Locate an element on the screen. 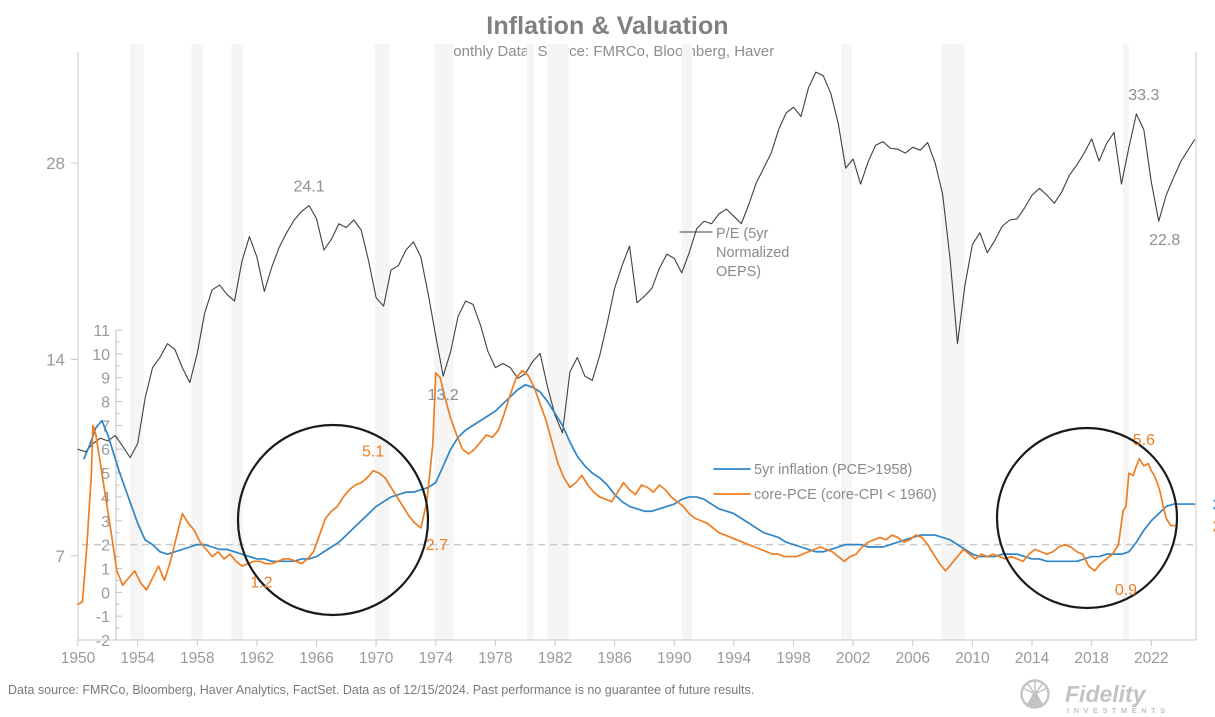 Image resolution: width=1215 pixels, height=717 pixels. x-axis-tick-label: 1962 is located at coordinates (257, 658).